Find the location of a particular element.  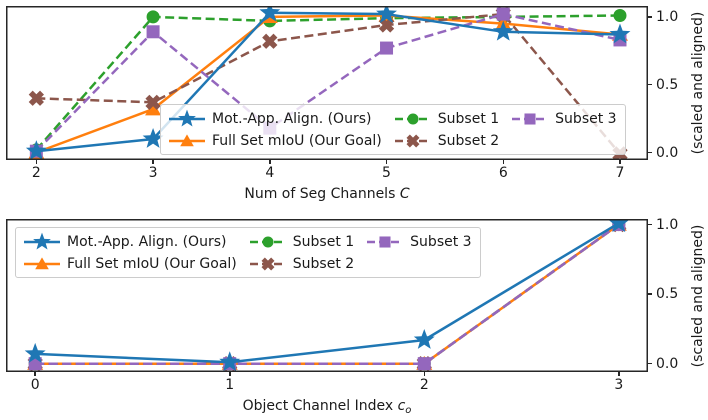

x-tick-label: 0 is located at coordinates (35, 385).